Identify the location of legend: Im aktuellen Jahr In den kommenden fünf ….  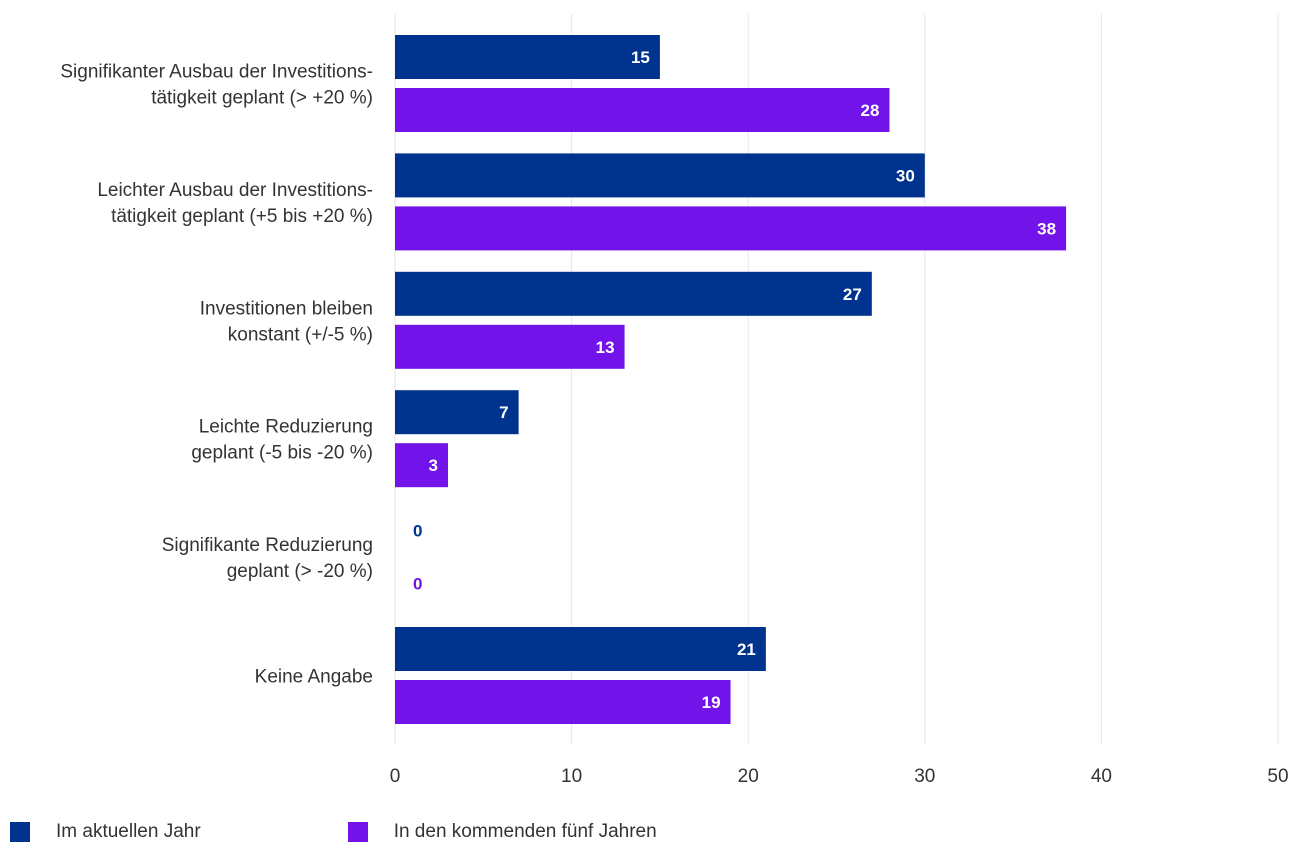
(333, 832).